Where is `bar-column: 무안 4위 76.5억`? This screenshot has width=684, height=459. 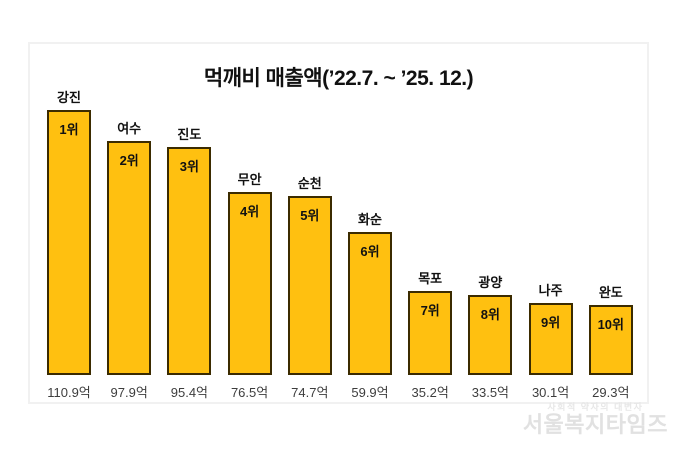 bar-column: 무안 4위 76.5억 is located at coordinates (249, 284).